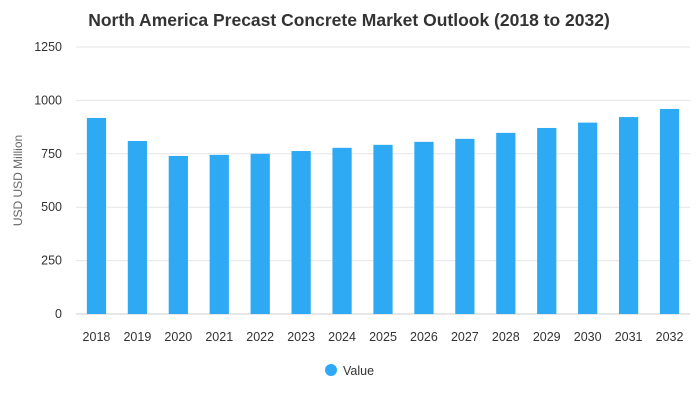  What do you see at coordinates (331, 370) in the screenshot?
I see `legend-marker-value` at bounding box center [331, 370].